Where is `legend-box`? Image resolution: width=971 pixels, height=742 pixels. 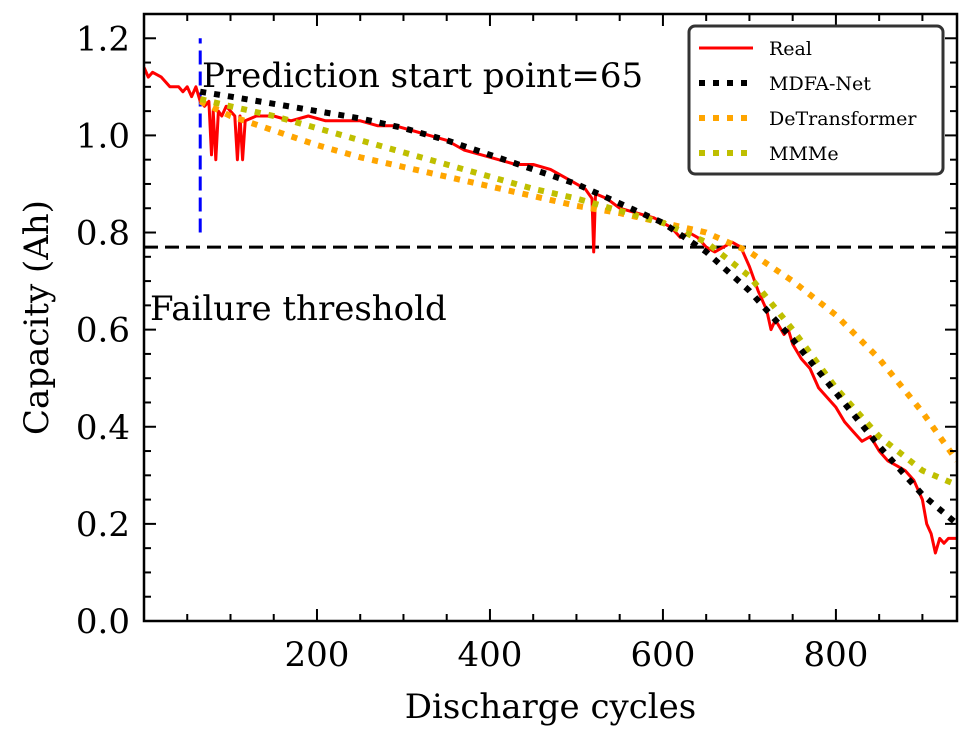 legend-box is located at coordinates (816, 100).